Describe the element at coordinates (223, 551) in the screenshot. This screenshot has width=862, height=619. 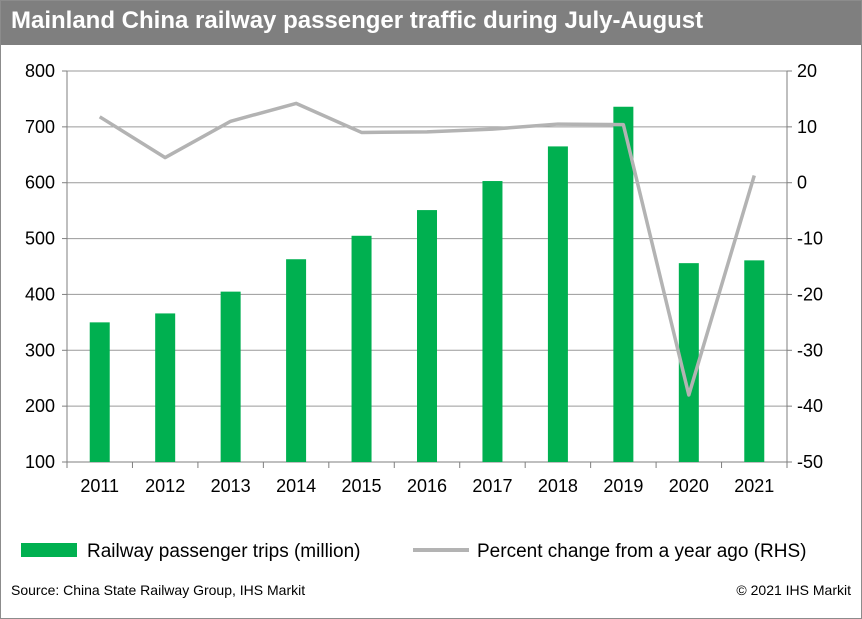
I see `legend-bar-label: Railway passenger trips (million)` at that location.